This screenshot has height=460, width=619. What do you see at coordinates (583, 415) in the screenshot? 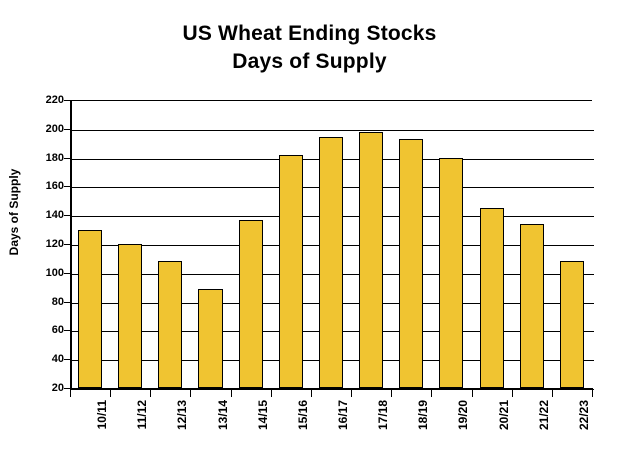
I see `x-tick-label: 22/23` at bounding box center [583, 415].